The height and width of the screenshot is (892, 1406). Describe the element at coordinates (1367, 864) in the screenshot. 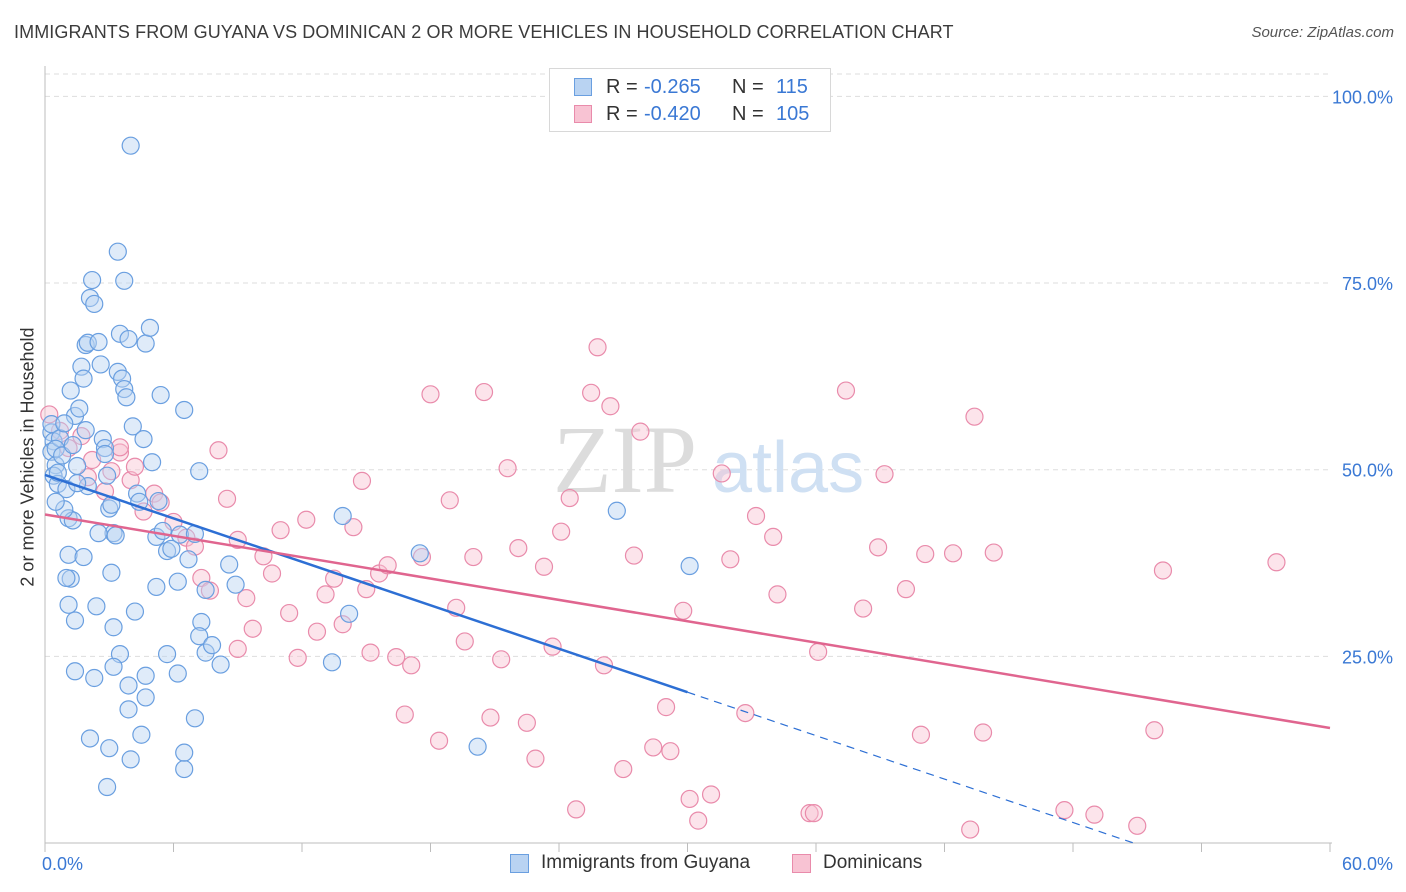

I see `x-tick-label-max: 60.0%` at that location.